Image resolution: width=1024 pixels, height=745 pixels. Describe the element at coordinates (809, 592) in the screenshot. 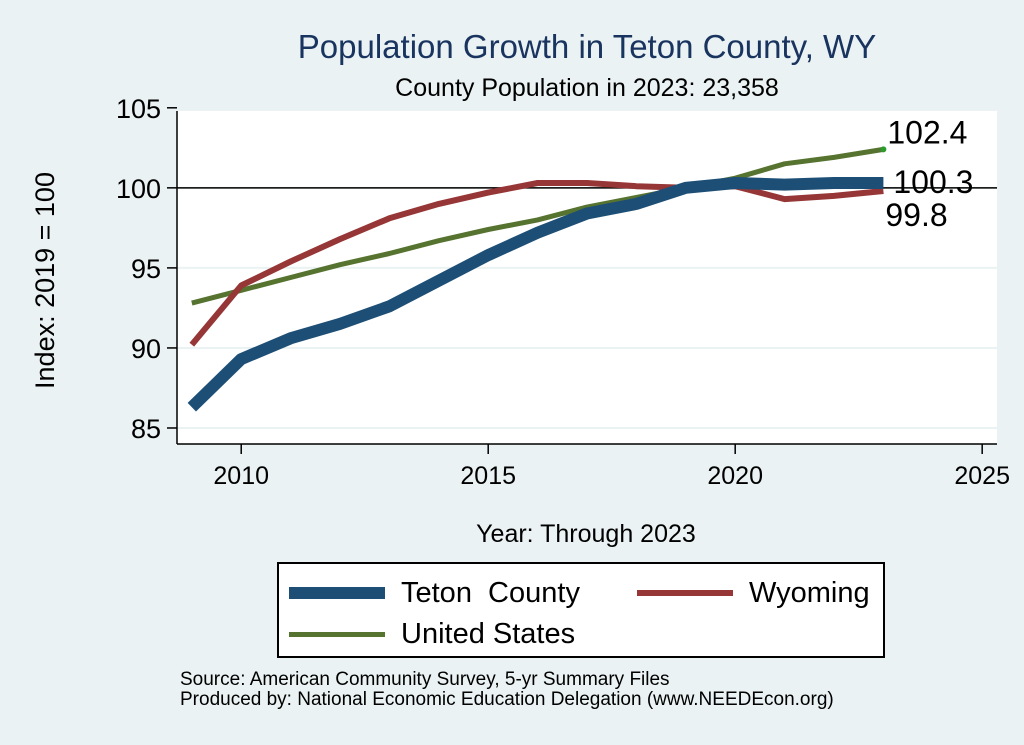

I see `legend-label-wyoming: Wyoming` at that location.